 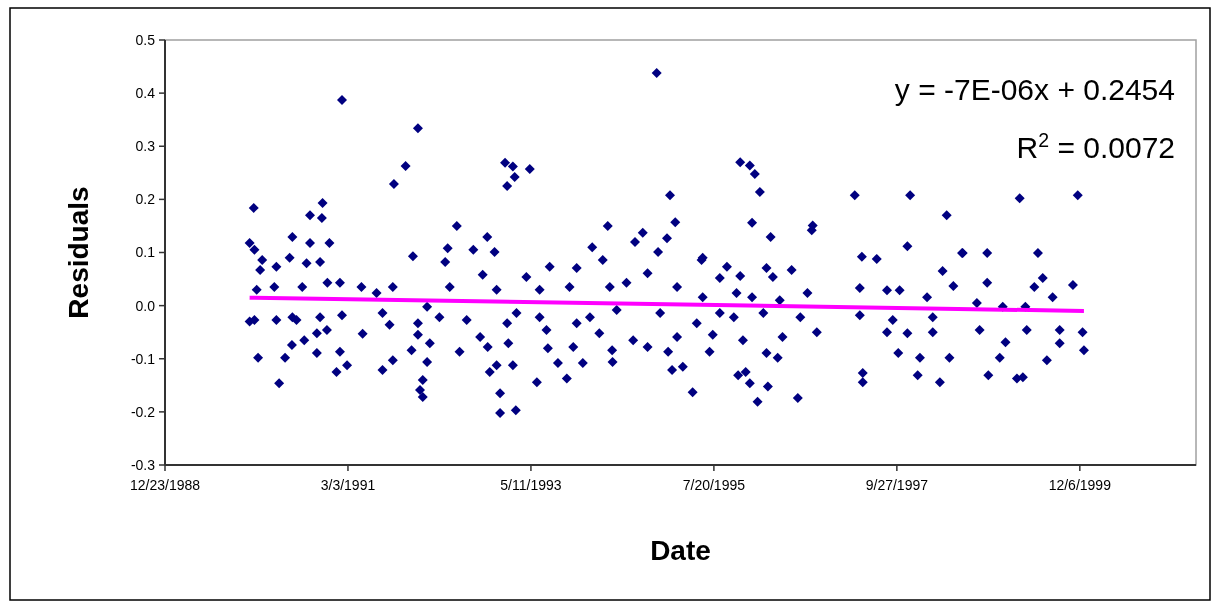 What do you see at coordinates (1034, 89) in the screenshot?
I see `annotation: y = -7E-06x + 0.2454` at bounding box center [1034, 89].